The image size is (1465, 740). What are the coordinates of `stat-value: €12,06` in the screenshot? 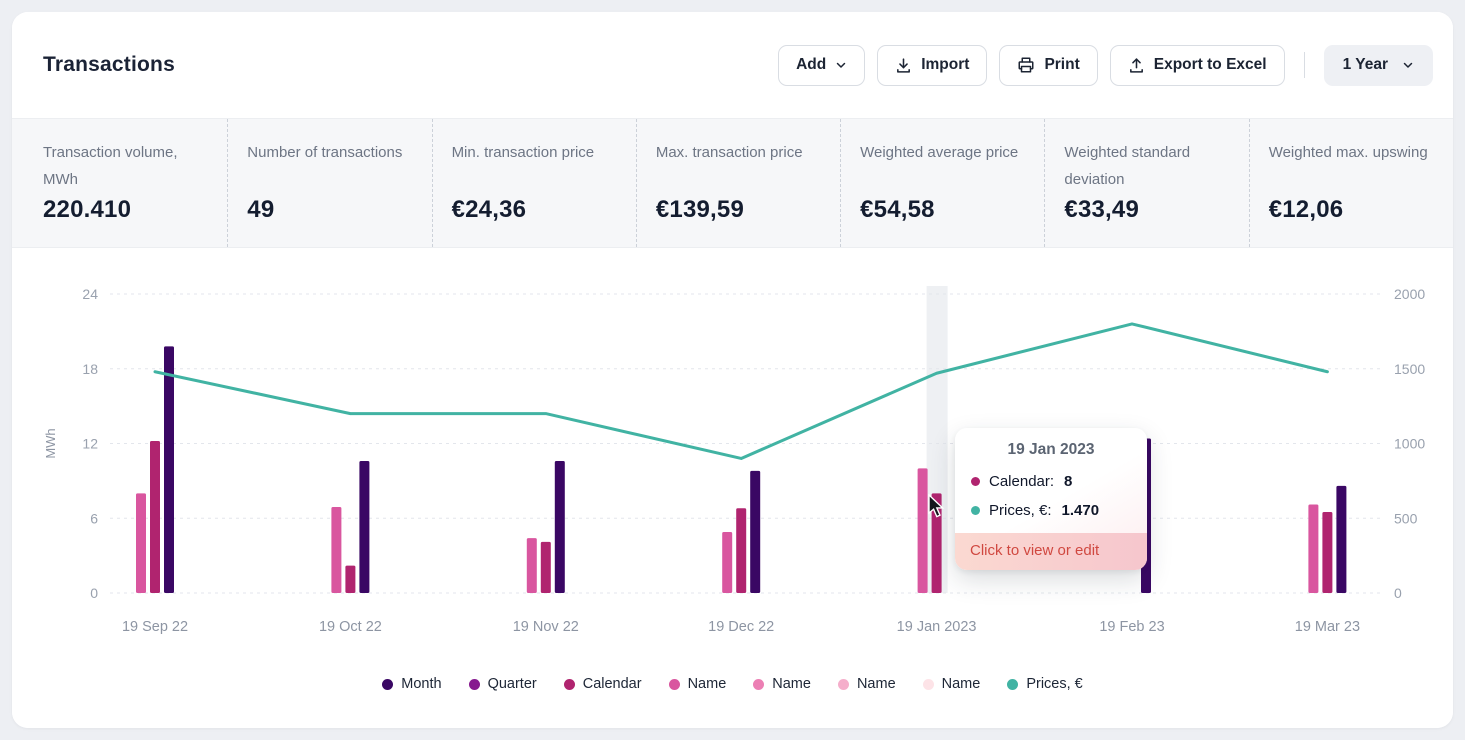 It's located at (1306, 209).